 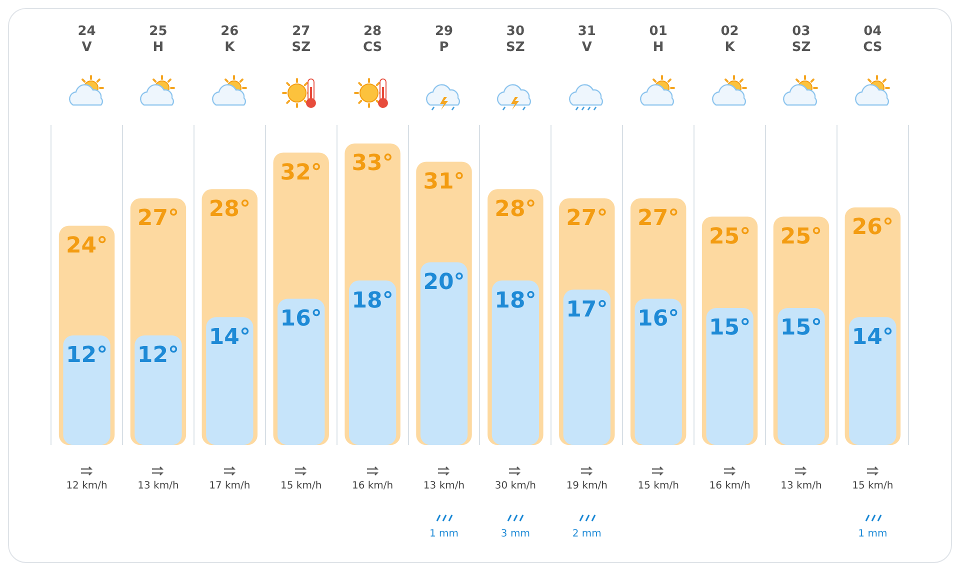 I want to click on data-label: 32°, so click(x=301, y=173).